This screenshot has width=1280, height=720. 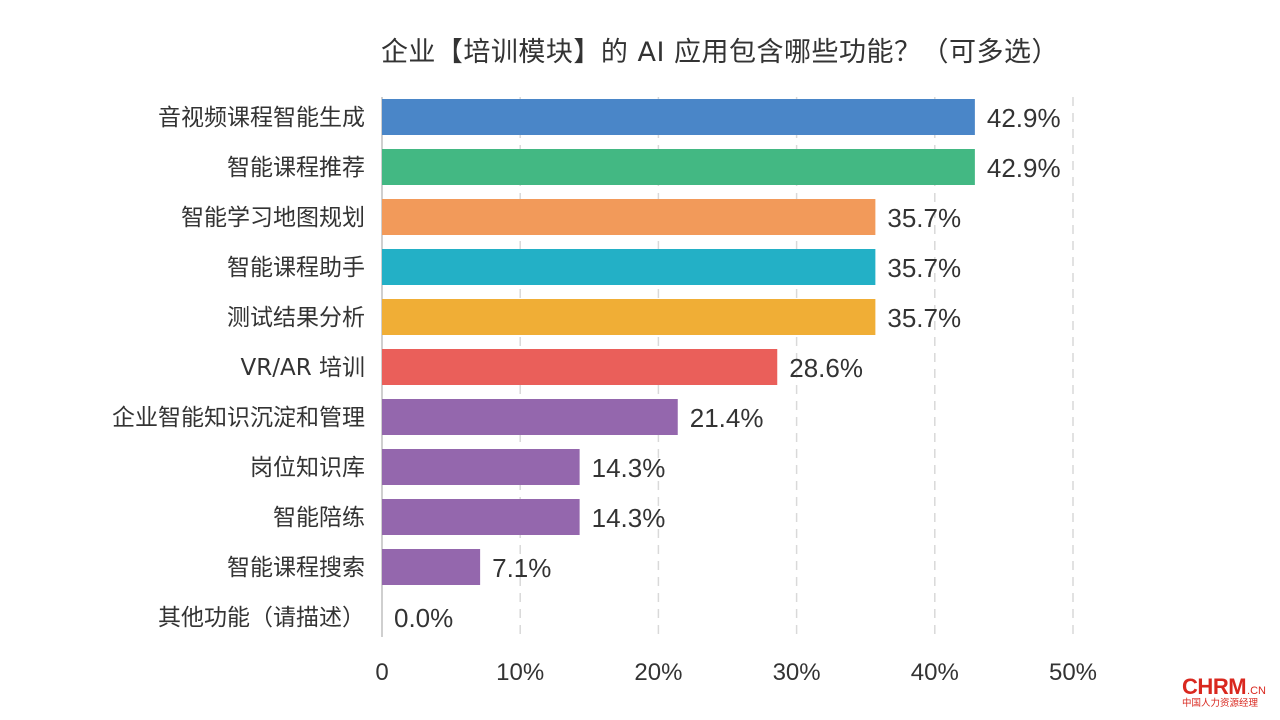 I want to click on category-label: 音视频课程智能生成, so click(x=261, y=118).